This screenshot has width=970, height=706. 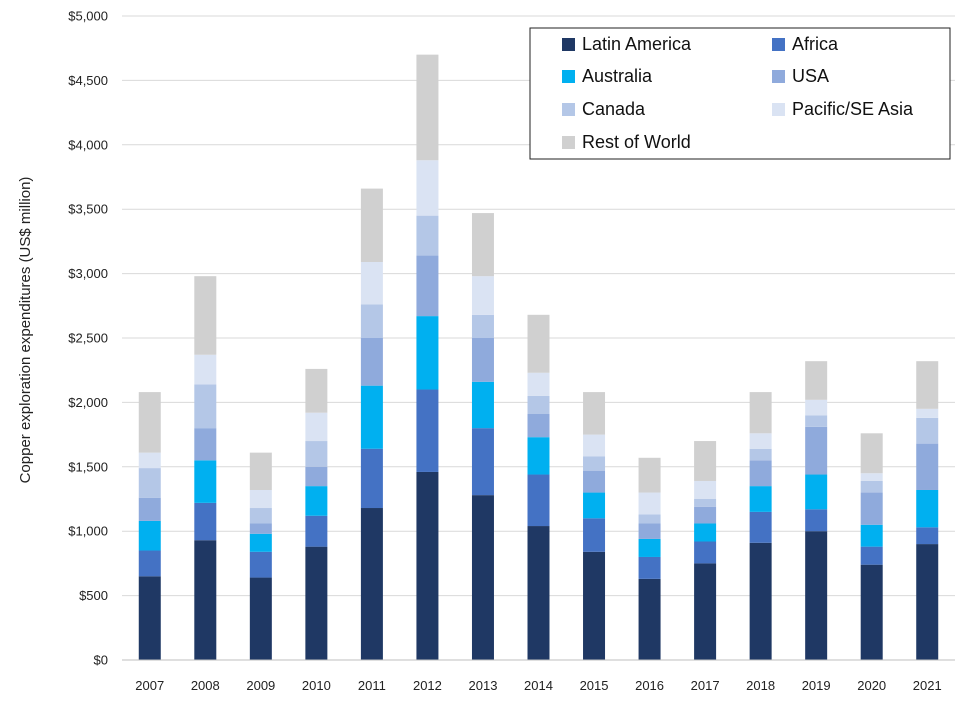 I want to click on bar-stack-2019, so click(x=816, y=510).